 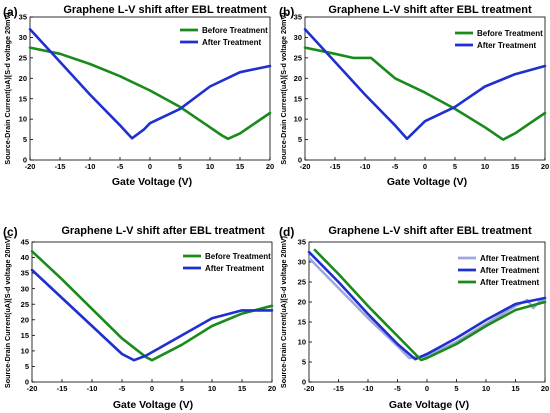 What do you see at coordinates (286, 12) in the screenshot?
I see `panel-label: (b)` at bounding box center [286, 12].